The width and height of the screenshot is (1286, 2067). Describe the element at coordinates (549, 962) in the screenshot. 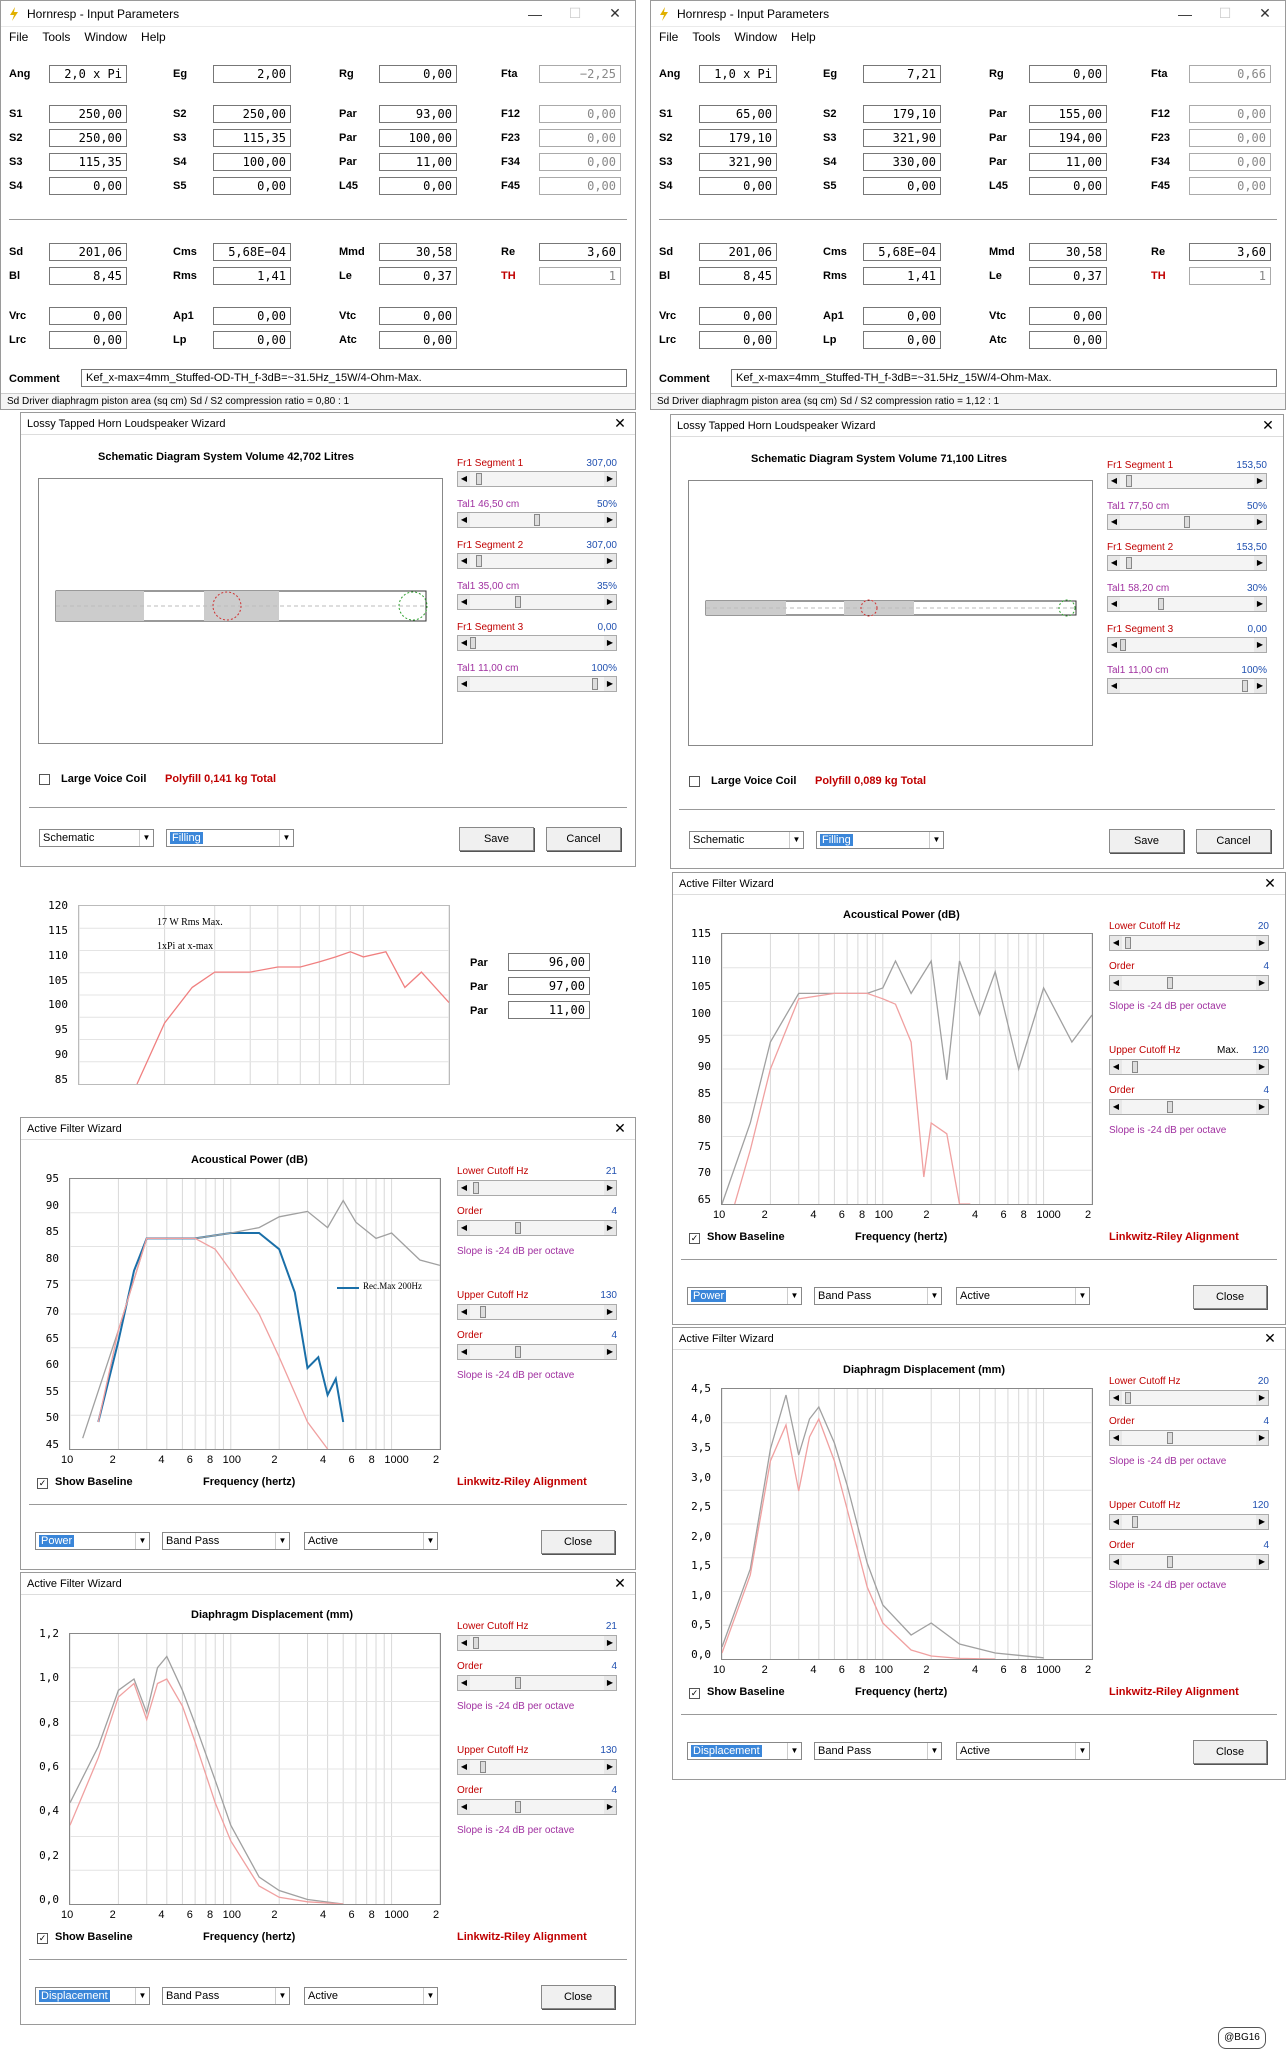

I see `par-field-1: 96,00` at that location.